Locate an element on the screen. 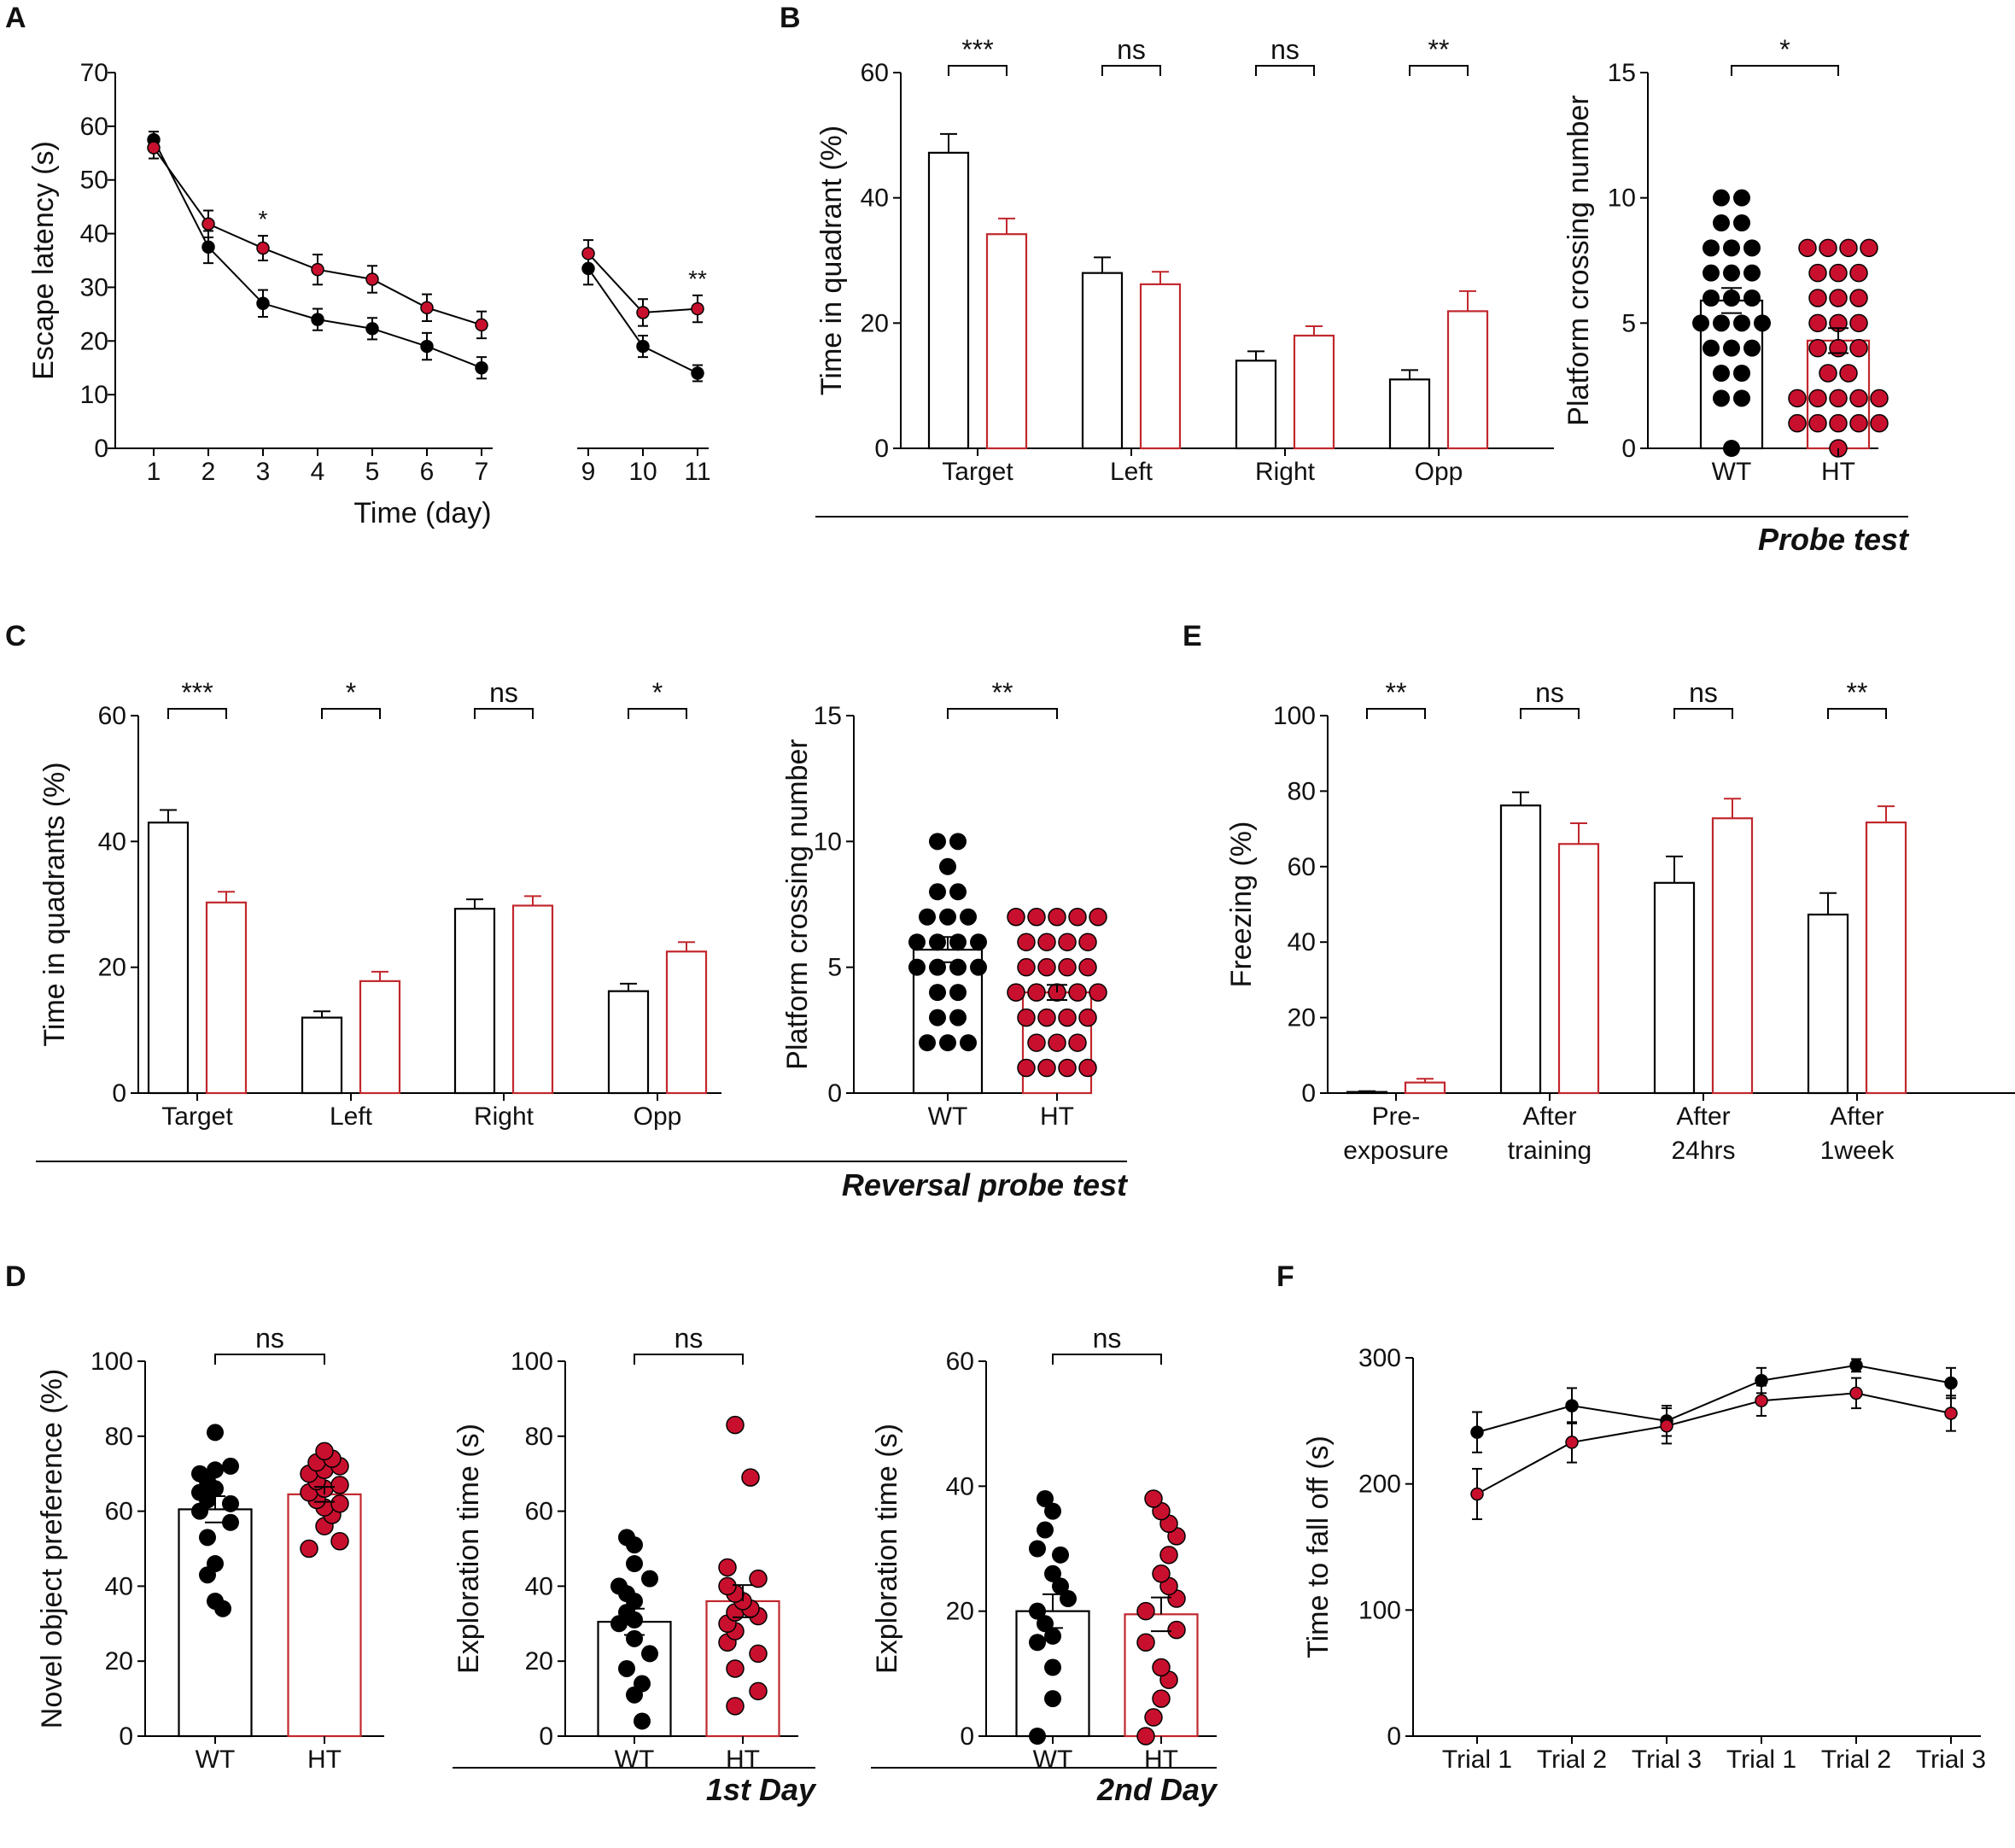  significance-label: *** is located at coordinates (977, 49).